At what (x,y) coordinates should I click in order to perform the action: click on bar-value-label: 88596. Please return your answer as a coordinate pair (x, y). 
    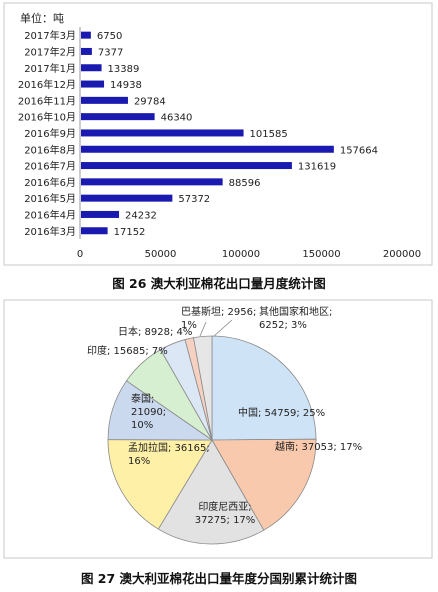
    Looking at the image, I should click on (245, 183).